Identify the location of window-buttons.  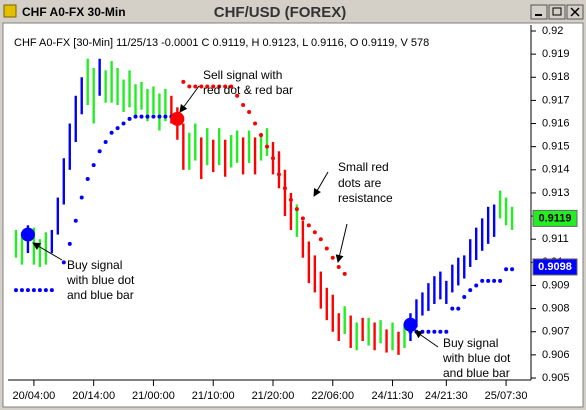
(557, 12).